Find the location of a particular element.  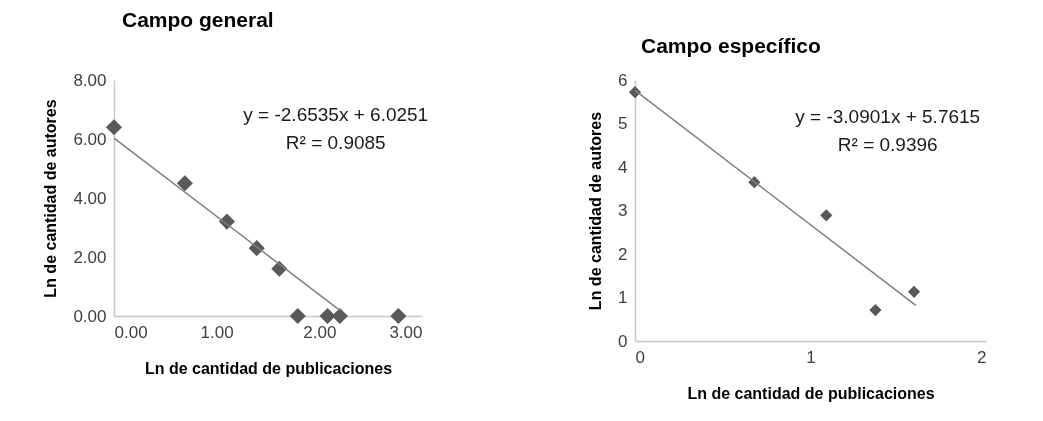

chart-title: Campo específico is located at coordinates (731, 45).